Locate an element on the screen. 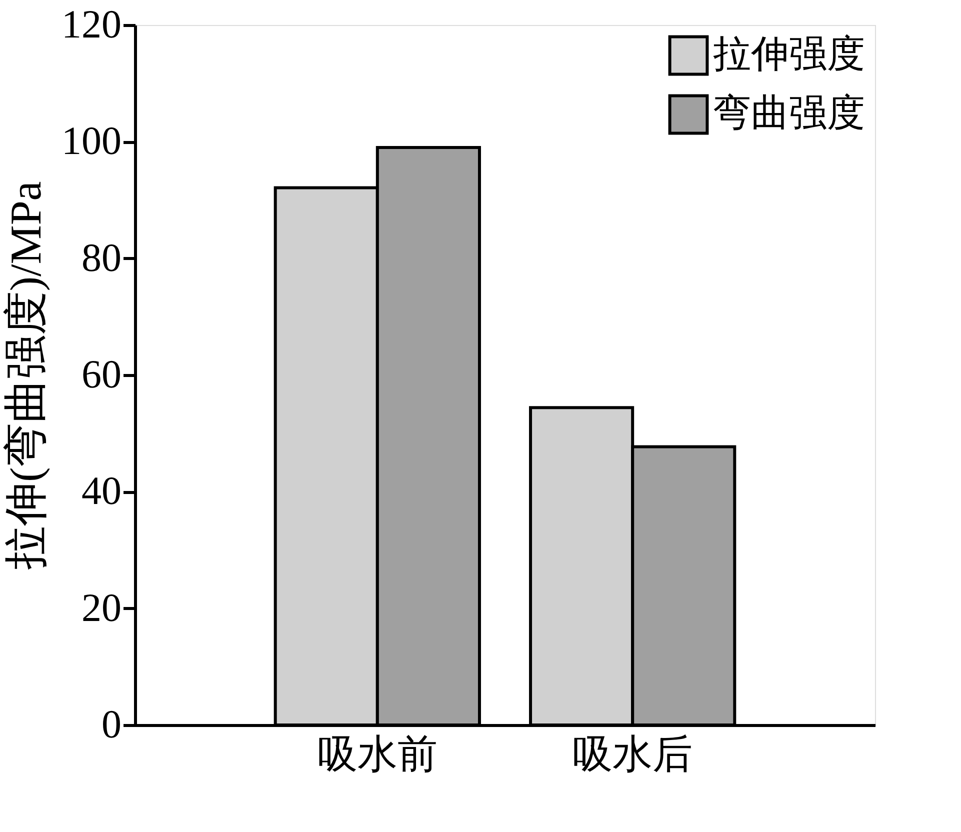 Image resolution: width=961 pixels, height=832 pixels. y-tick-label: 40 is located at coordinates (102, 491).